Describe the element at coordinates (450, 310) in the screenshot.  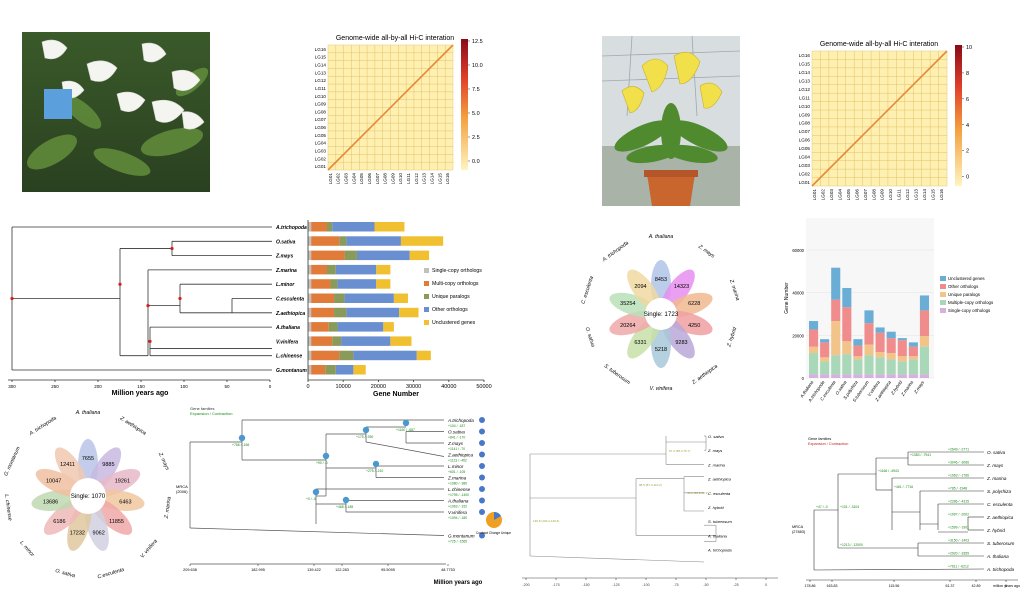
I see `legend-label: Other orthologs` at that location.